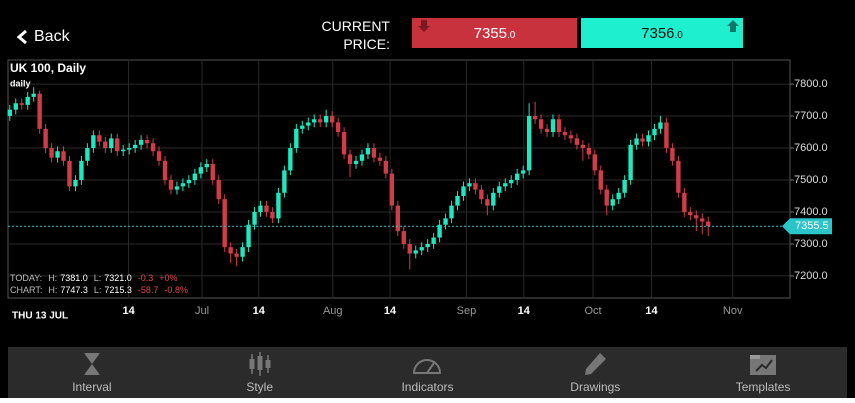 Image resolution: width=855 pixels, height=403 pixels. I want to click on y-tick-label: 7700.0, so click(811, 116).